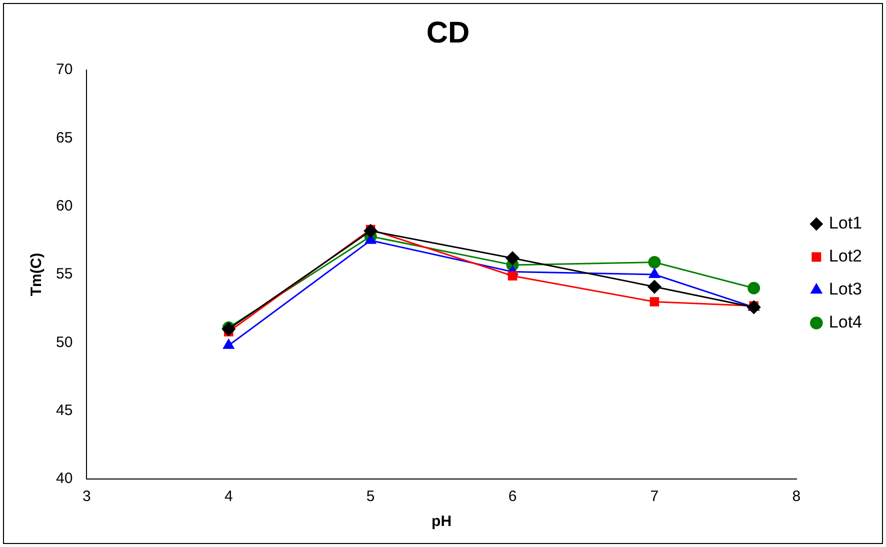 This screenshot has width=886, height=547. I want to click on y-tick-label: 60, so click(64, 205).